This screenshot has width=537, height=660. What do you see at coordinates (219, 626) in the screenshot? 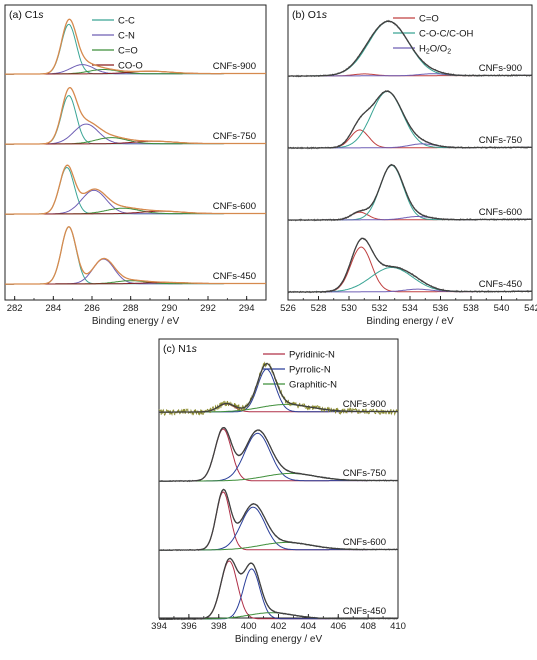
I see `x-tick-label: 398` at bounding box center [219, 626].